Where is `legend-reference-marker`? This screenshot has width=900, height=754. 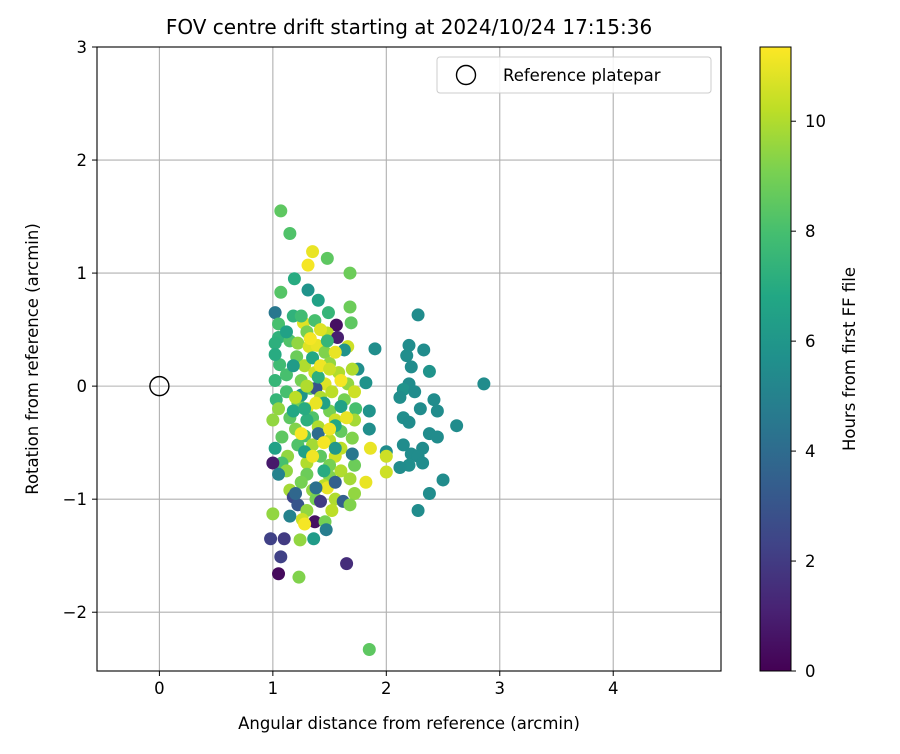 legend-reference-marker is located at coordinates (466, 75).